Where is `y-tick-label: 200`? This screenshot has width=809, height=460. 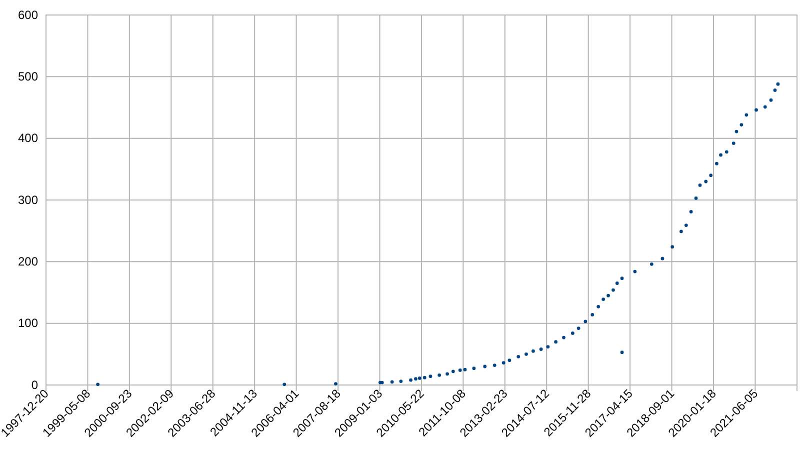 y-tick-label: 200 is located at coordinates (28, 261).